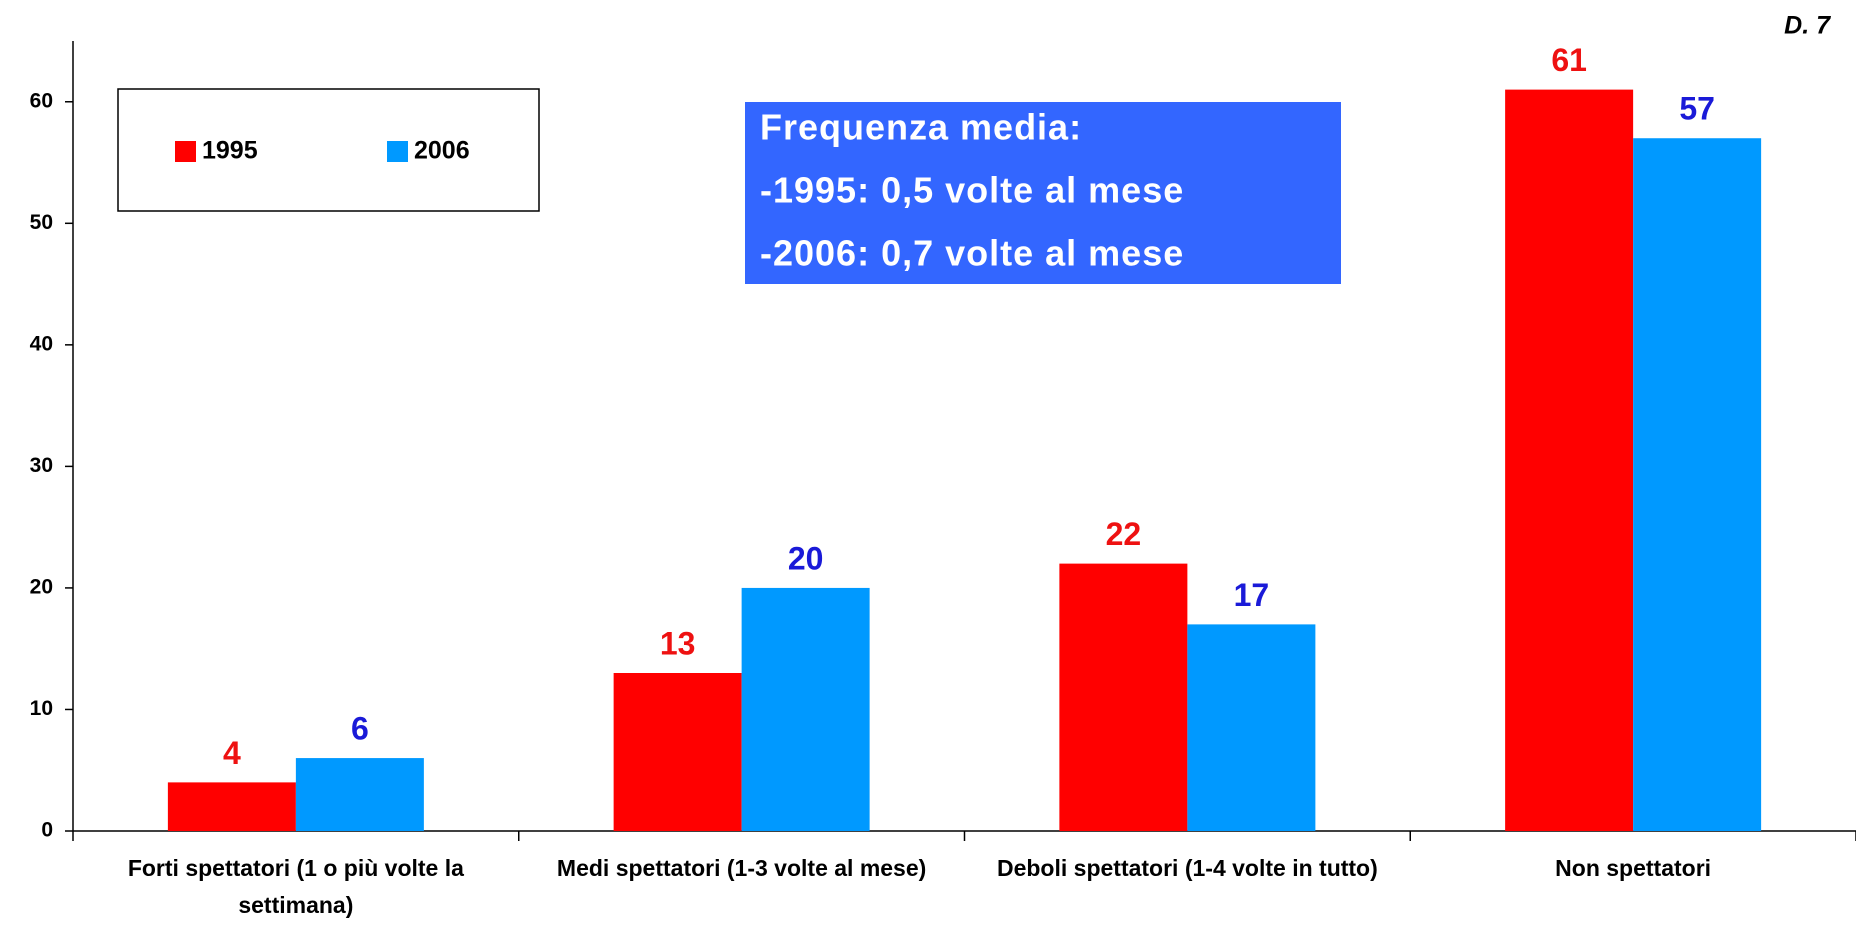 This screenshot has height=926, width=1856. What do you see at coordinates (678, 643) in the screenshot?
I see `value-label: 13` at bounding box center [678, 643].